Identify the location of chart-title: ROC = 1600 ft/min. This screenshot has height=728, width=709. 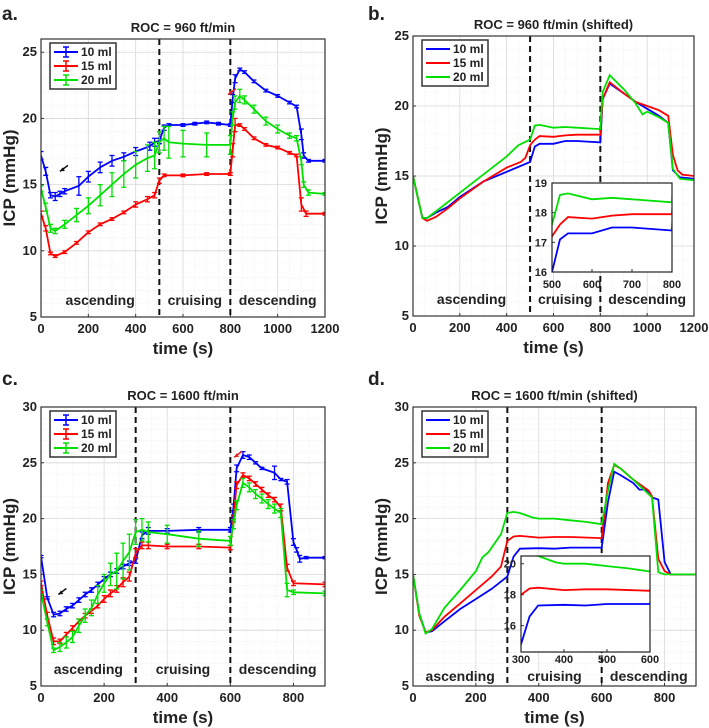
(183, 395).